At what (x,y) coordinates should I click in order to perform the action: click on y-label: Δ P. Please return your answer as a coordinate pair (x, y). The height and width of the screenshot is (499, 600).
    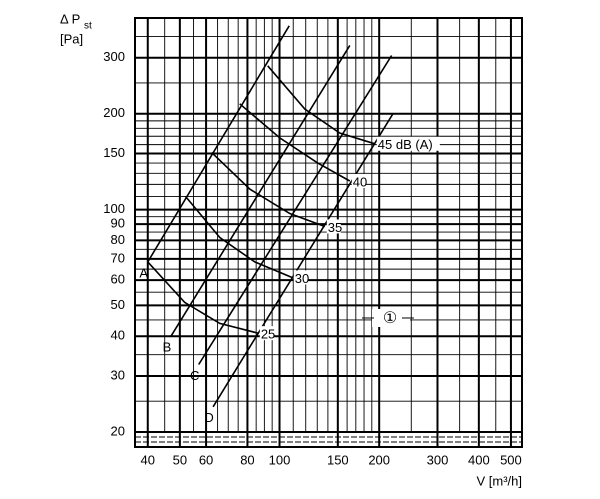
    Looking at the image, I should click on (70, 18).